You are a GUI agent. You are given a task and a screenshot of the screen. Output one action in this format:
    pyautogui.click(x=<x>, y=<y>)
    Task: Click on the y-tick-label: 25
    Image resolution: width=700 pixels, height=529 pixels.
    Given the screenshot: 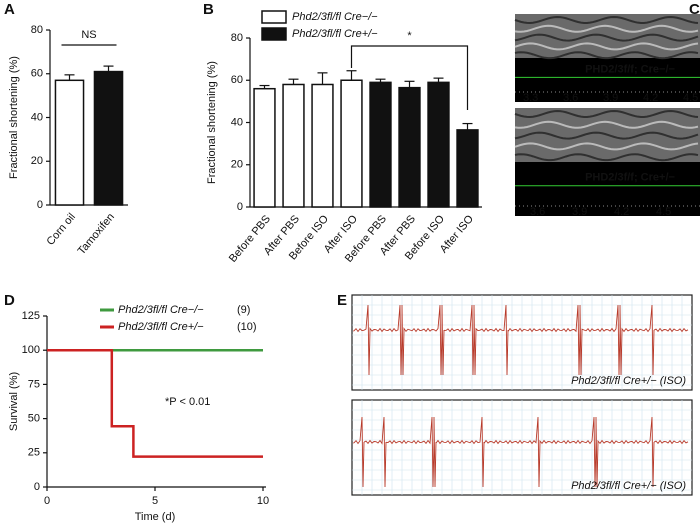 What is the action you would take?
    pyautogui.click(x=34, y=453)
    